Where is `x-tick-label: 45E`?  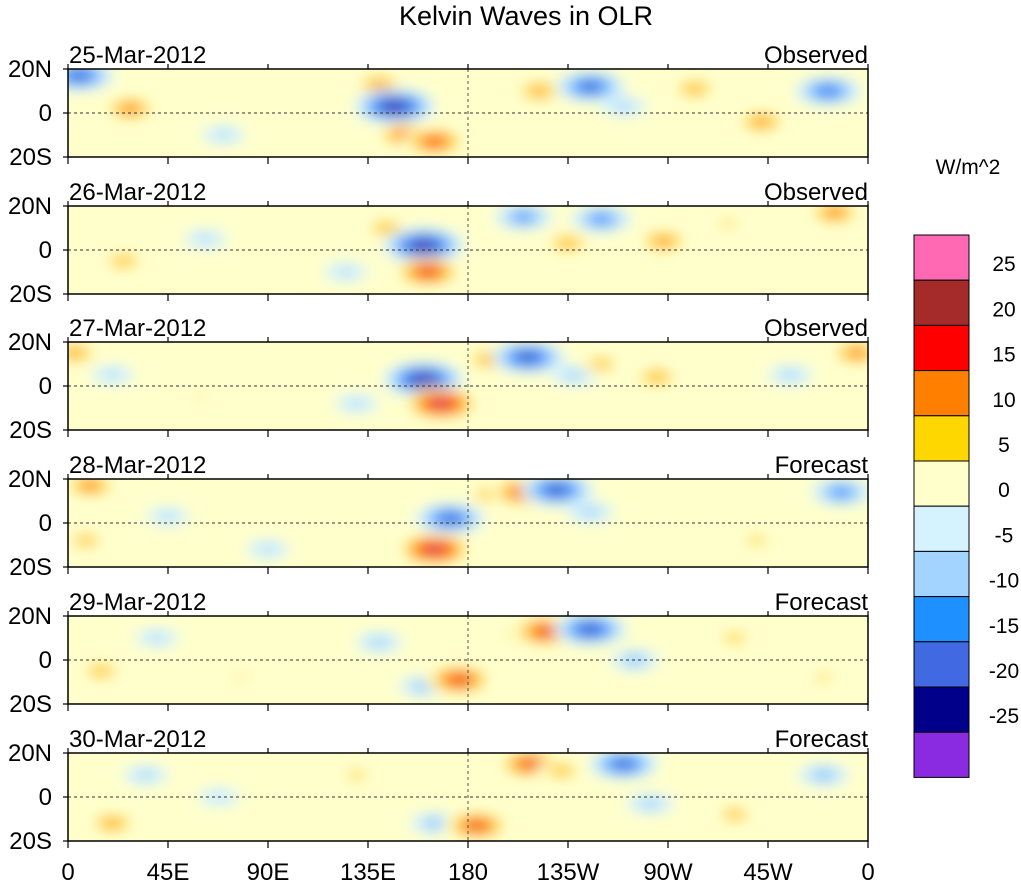
x-tick-label: 45E is located at coordinates (168, 872).